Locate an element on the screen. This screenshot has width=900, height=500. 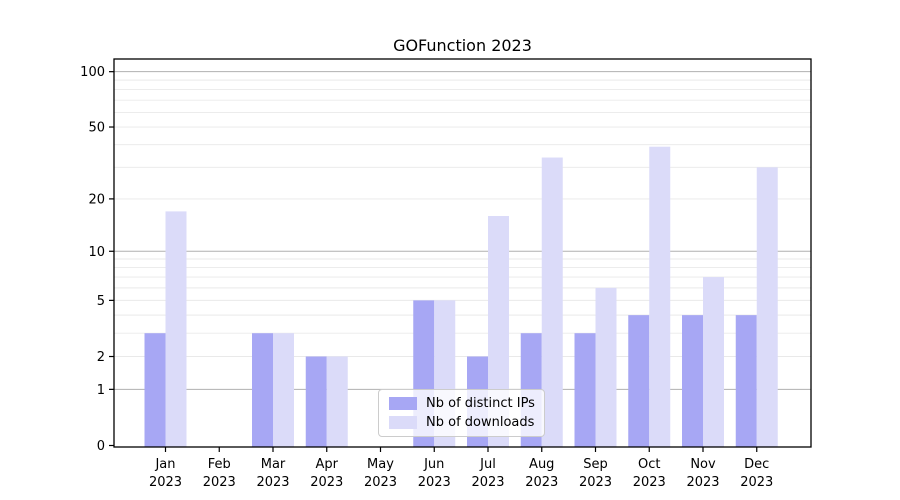
bar-mar-downloads is located at coordinates (283, 390).